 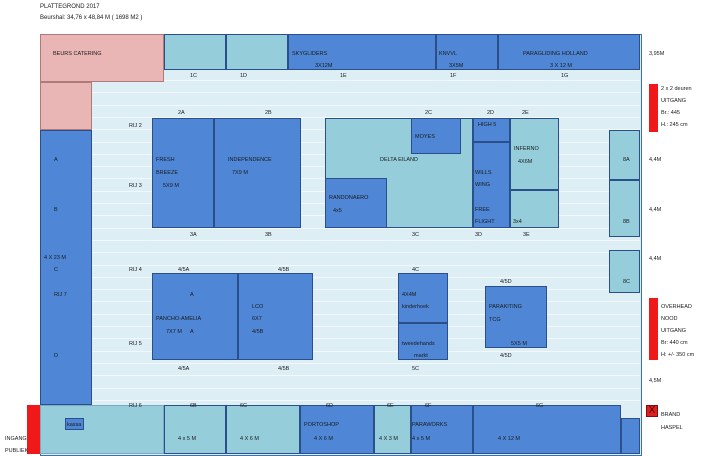 I want to click on booth-6c, so click(x=263, y=429).